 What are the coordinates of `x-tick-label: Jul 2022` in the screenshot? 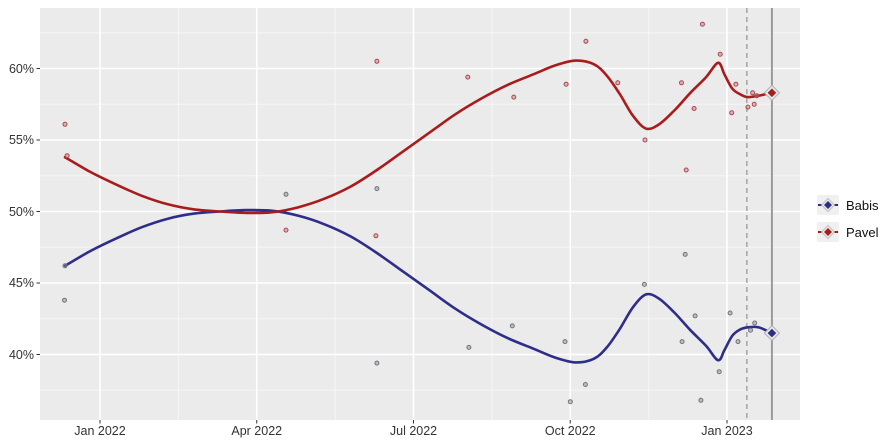 It's located at (413, 431).